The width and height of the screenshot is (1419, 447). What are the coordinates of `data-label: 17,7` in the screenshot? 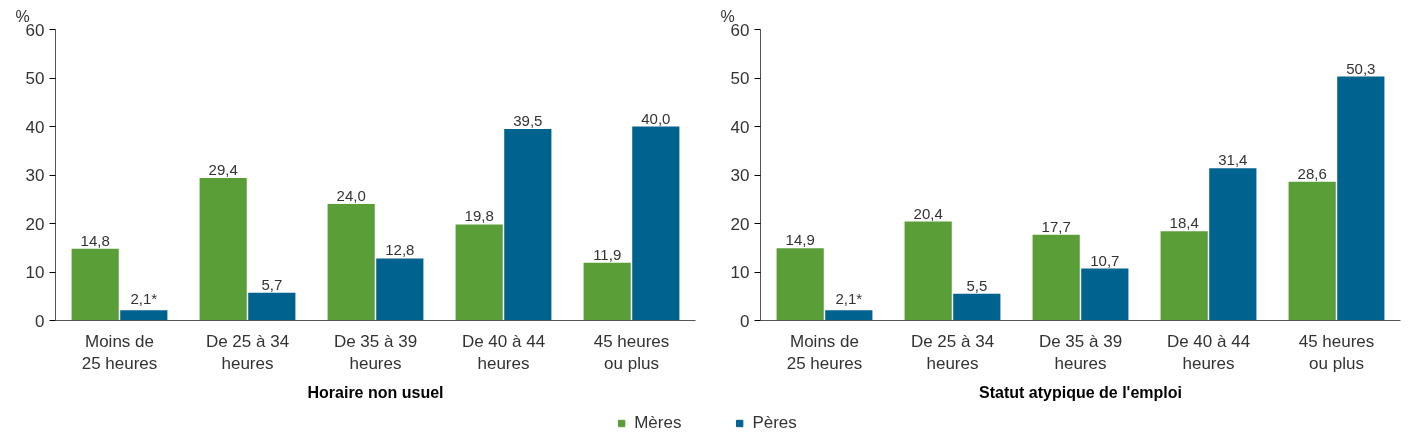 It's located at (1056, 226).